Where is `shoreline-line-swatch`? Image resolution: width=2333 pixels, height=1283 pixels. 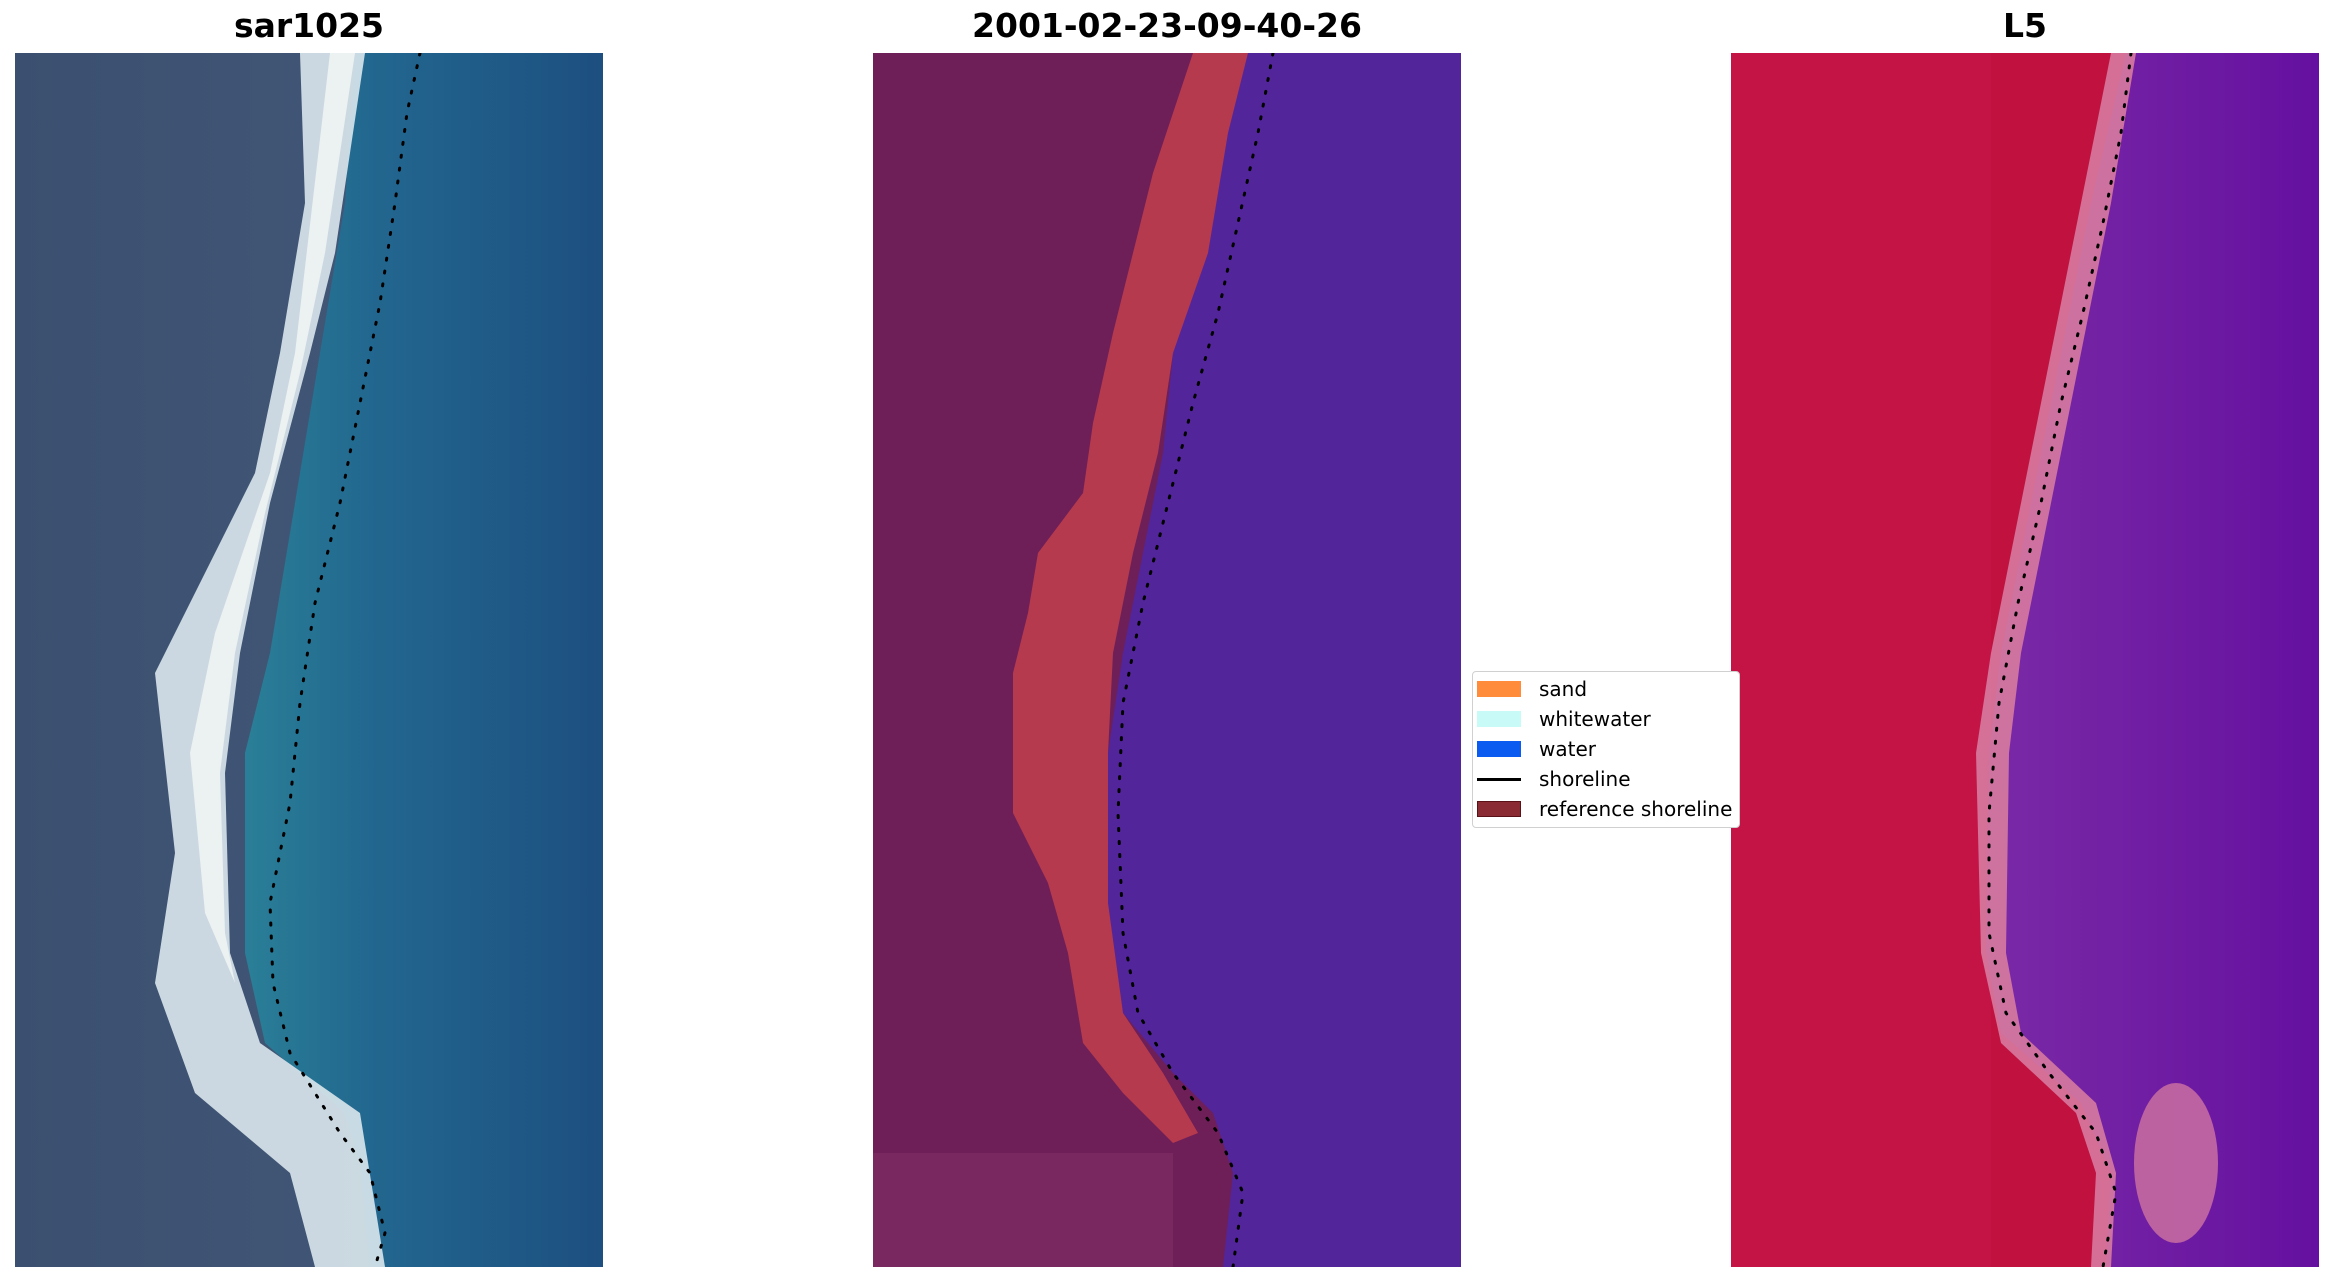
shoreline-line-swatch is located at coordinates (1499, 779).